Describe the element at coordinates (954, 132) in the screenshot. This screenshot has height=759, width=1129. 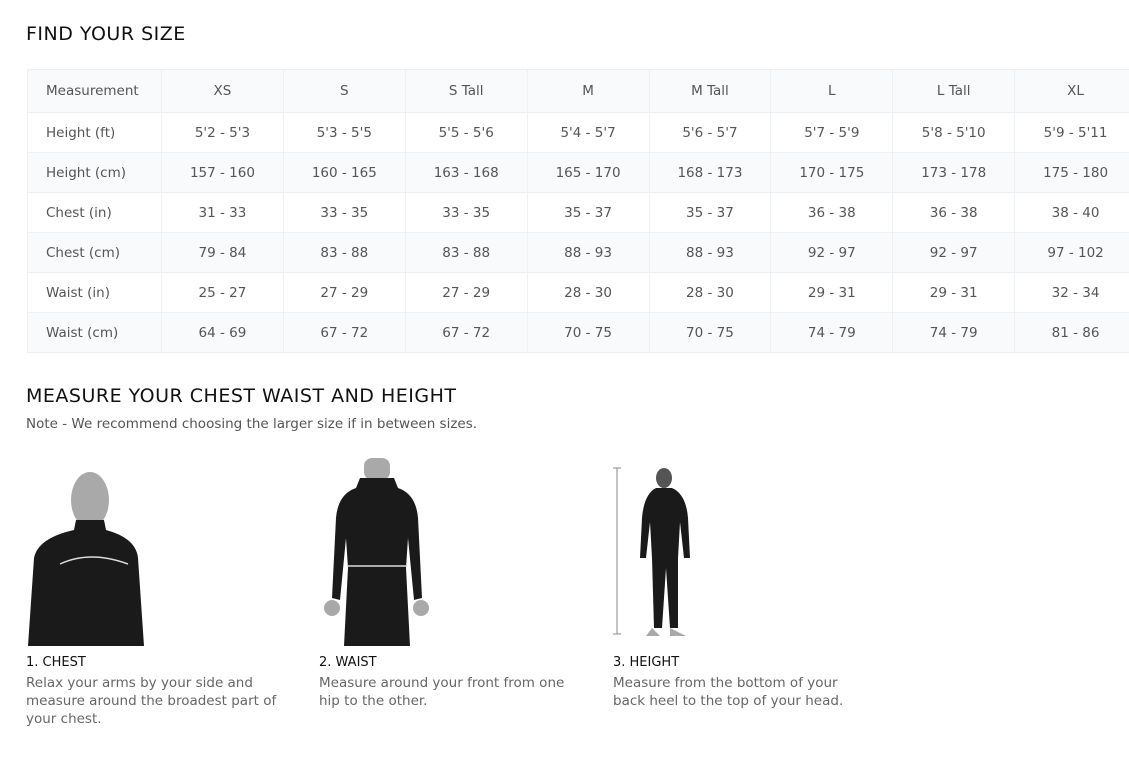
I see `table-cell: 5'8 - 5'10` at that location.